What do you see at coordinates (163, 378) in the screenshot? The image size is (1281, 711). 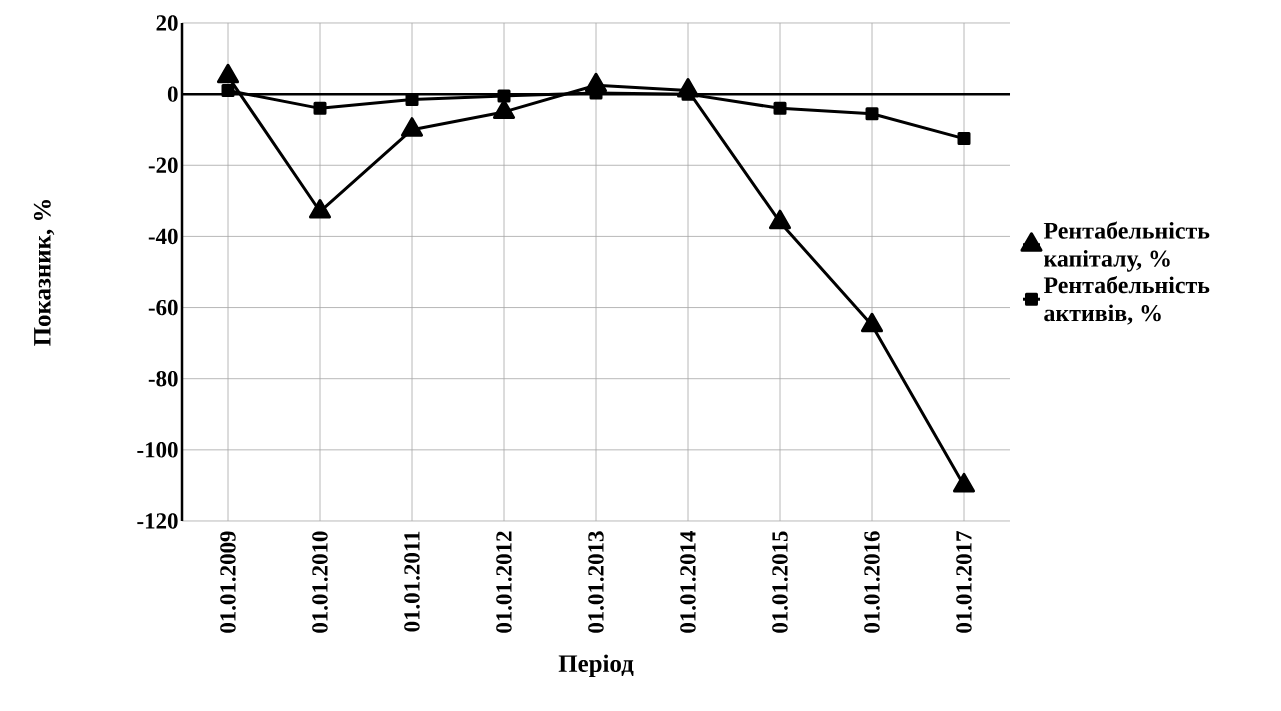 I see `y-tick-label: -80` at bounding box center [163, 378].